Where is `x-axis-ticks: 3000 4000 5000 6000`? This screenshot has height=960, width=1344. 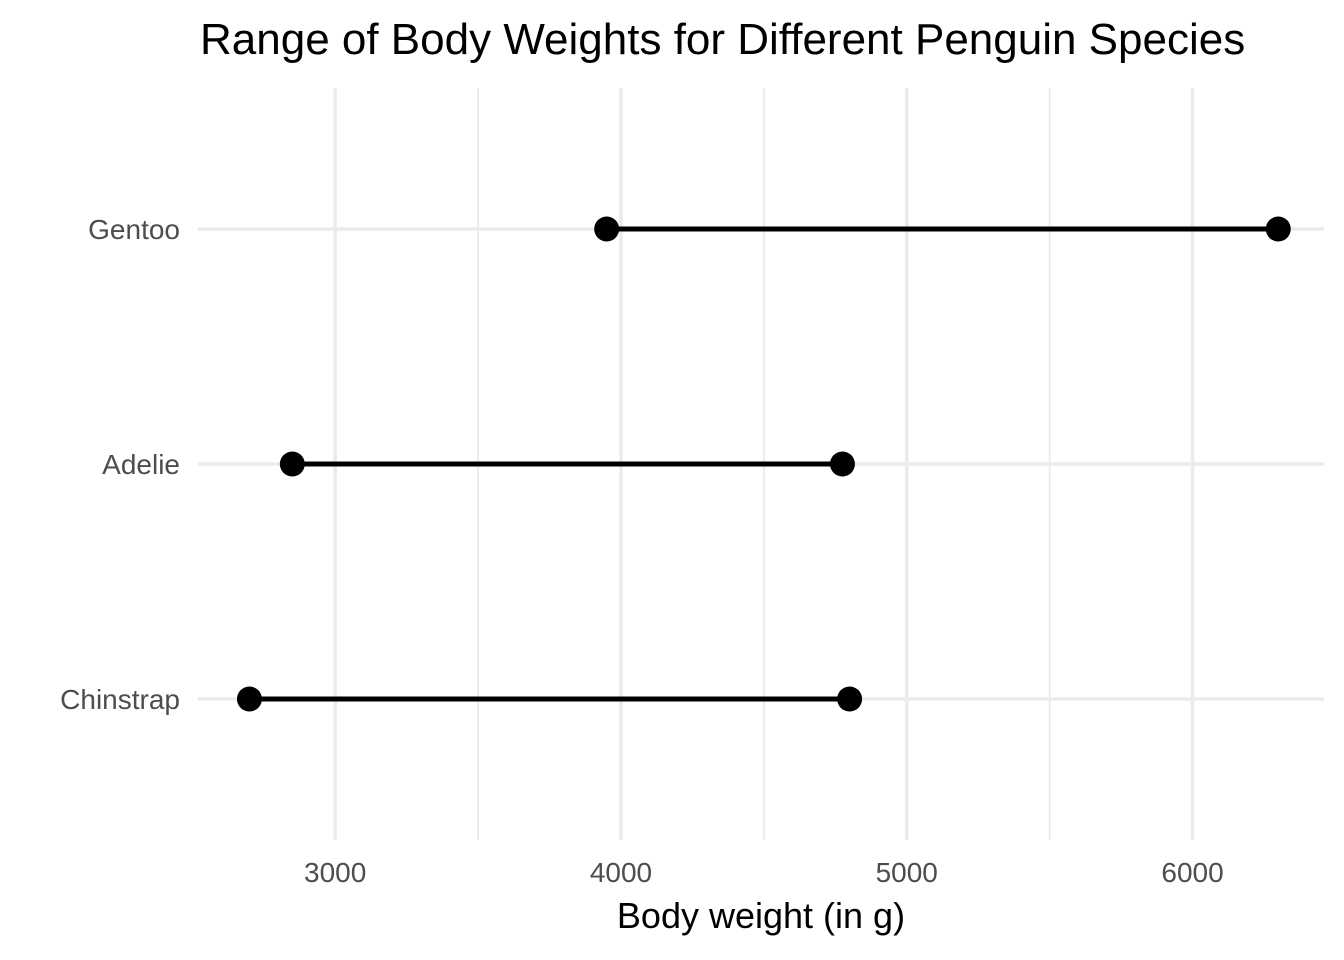
x-axis-ticks: 3000 4000 5000 6000 is located at coordinates (764, 872).